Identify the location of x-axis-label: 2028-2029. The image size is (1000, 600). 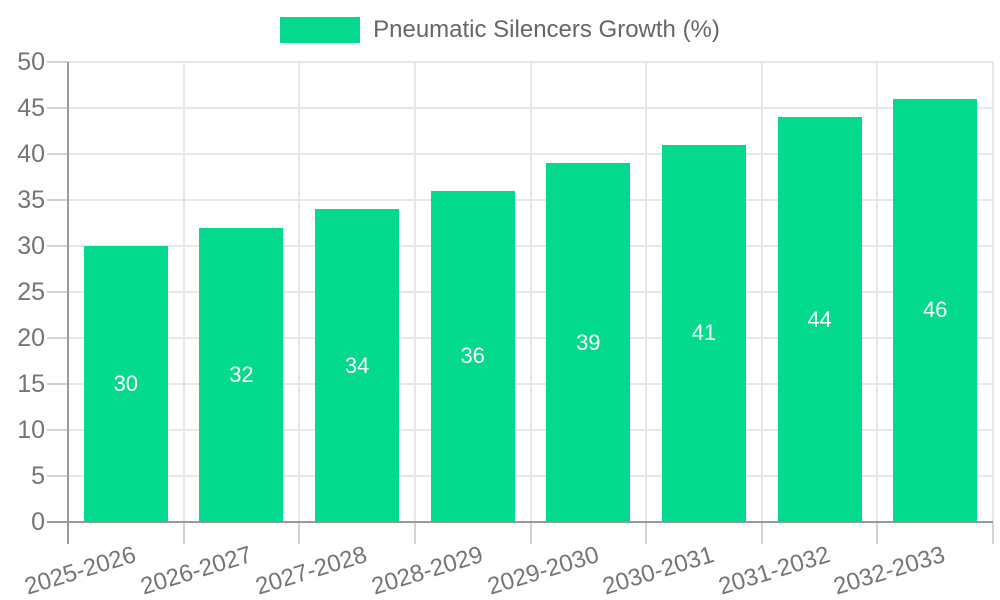
(427, 570).